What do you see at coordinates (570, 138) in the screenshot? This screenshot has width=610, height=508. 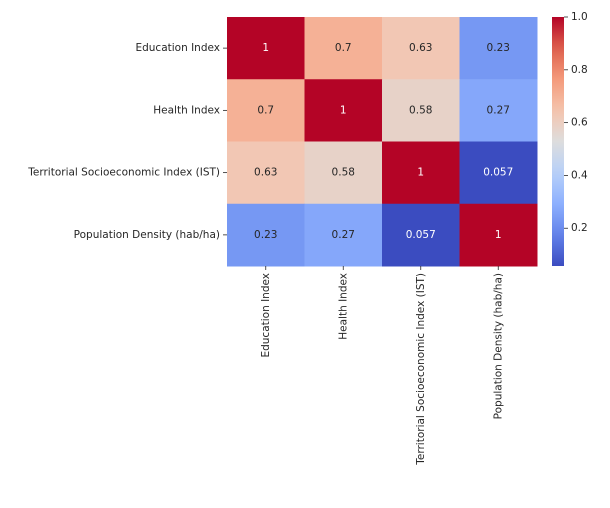 I see `colorbar: 0.2 0.4 0.6 0.8 1.0` at bounding box center [570, 138].